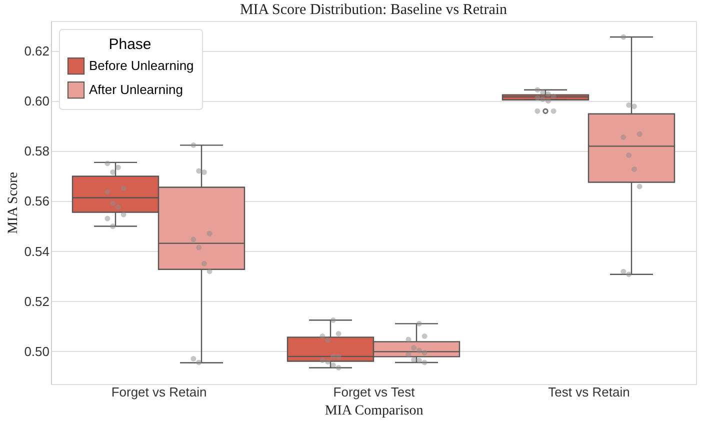 The image size is (725, 427). Describe the element at coordinates (141, 65) in the screenshot. I see `legend-label: Before Unlearning` at that location.